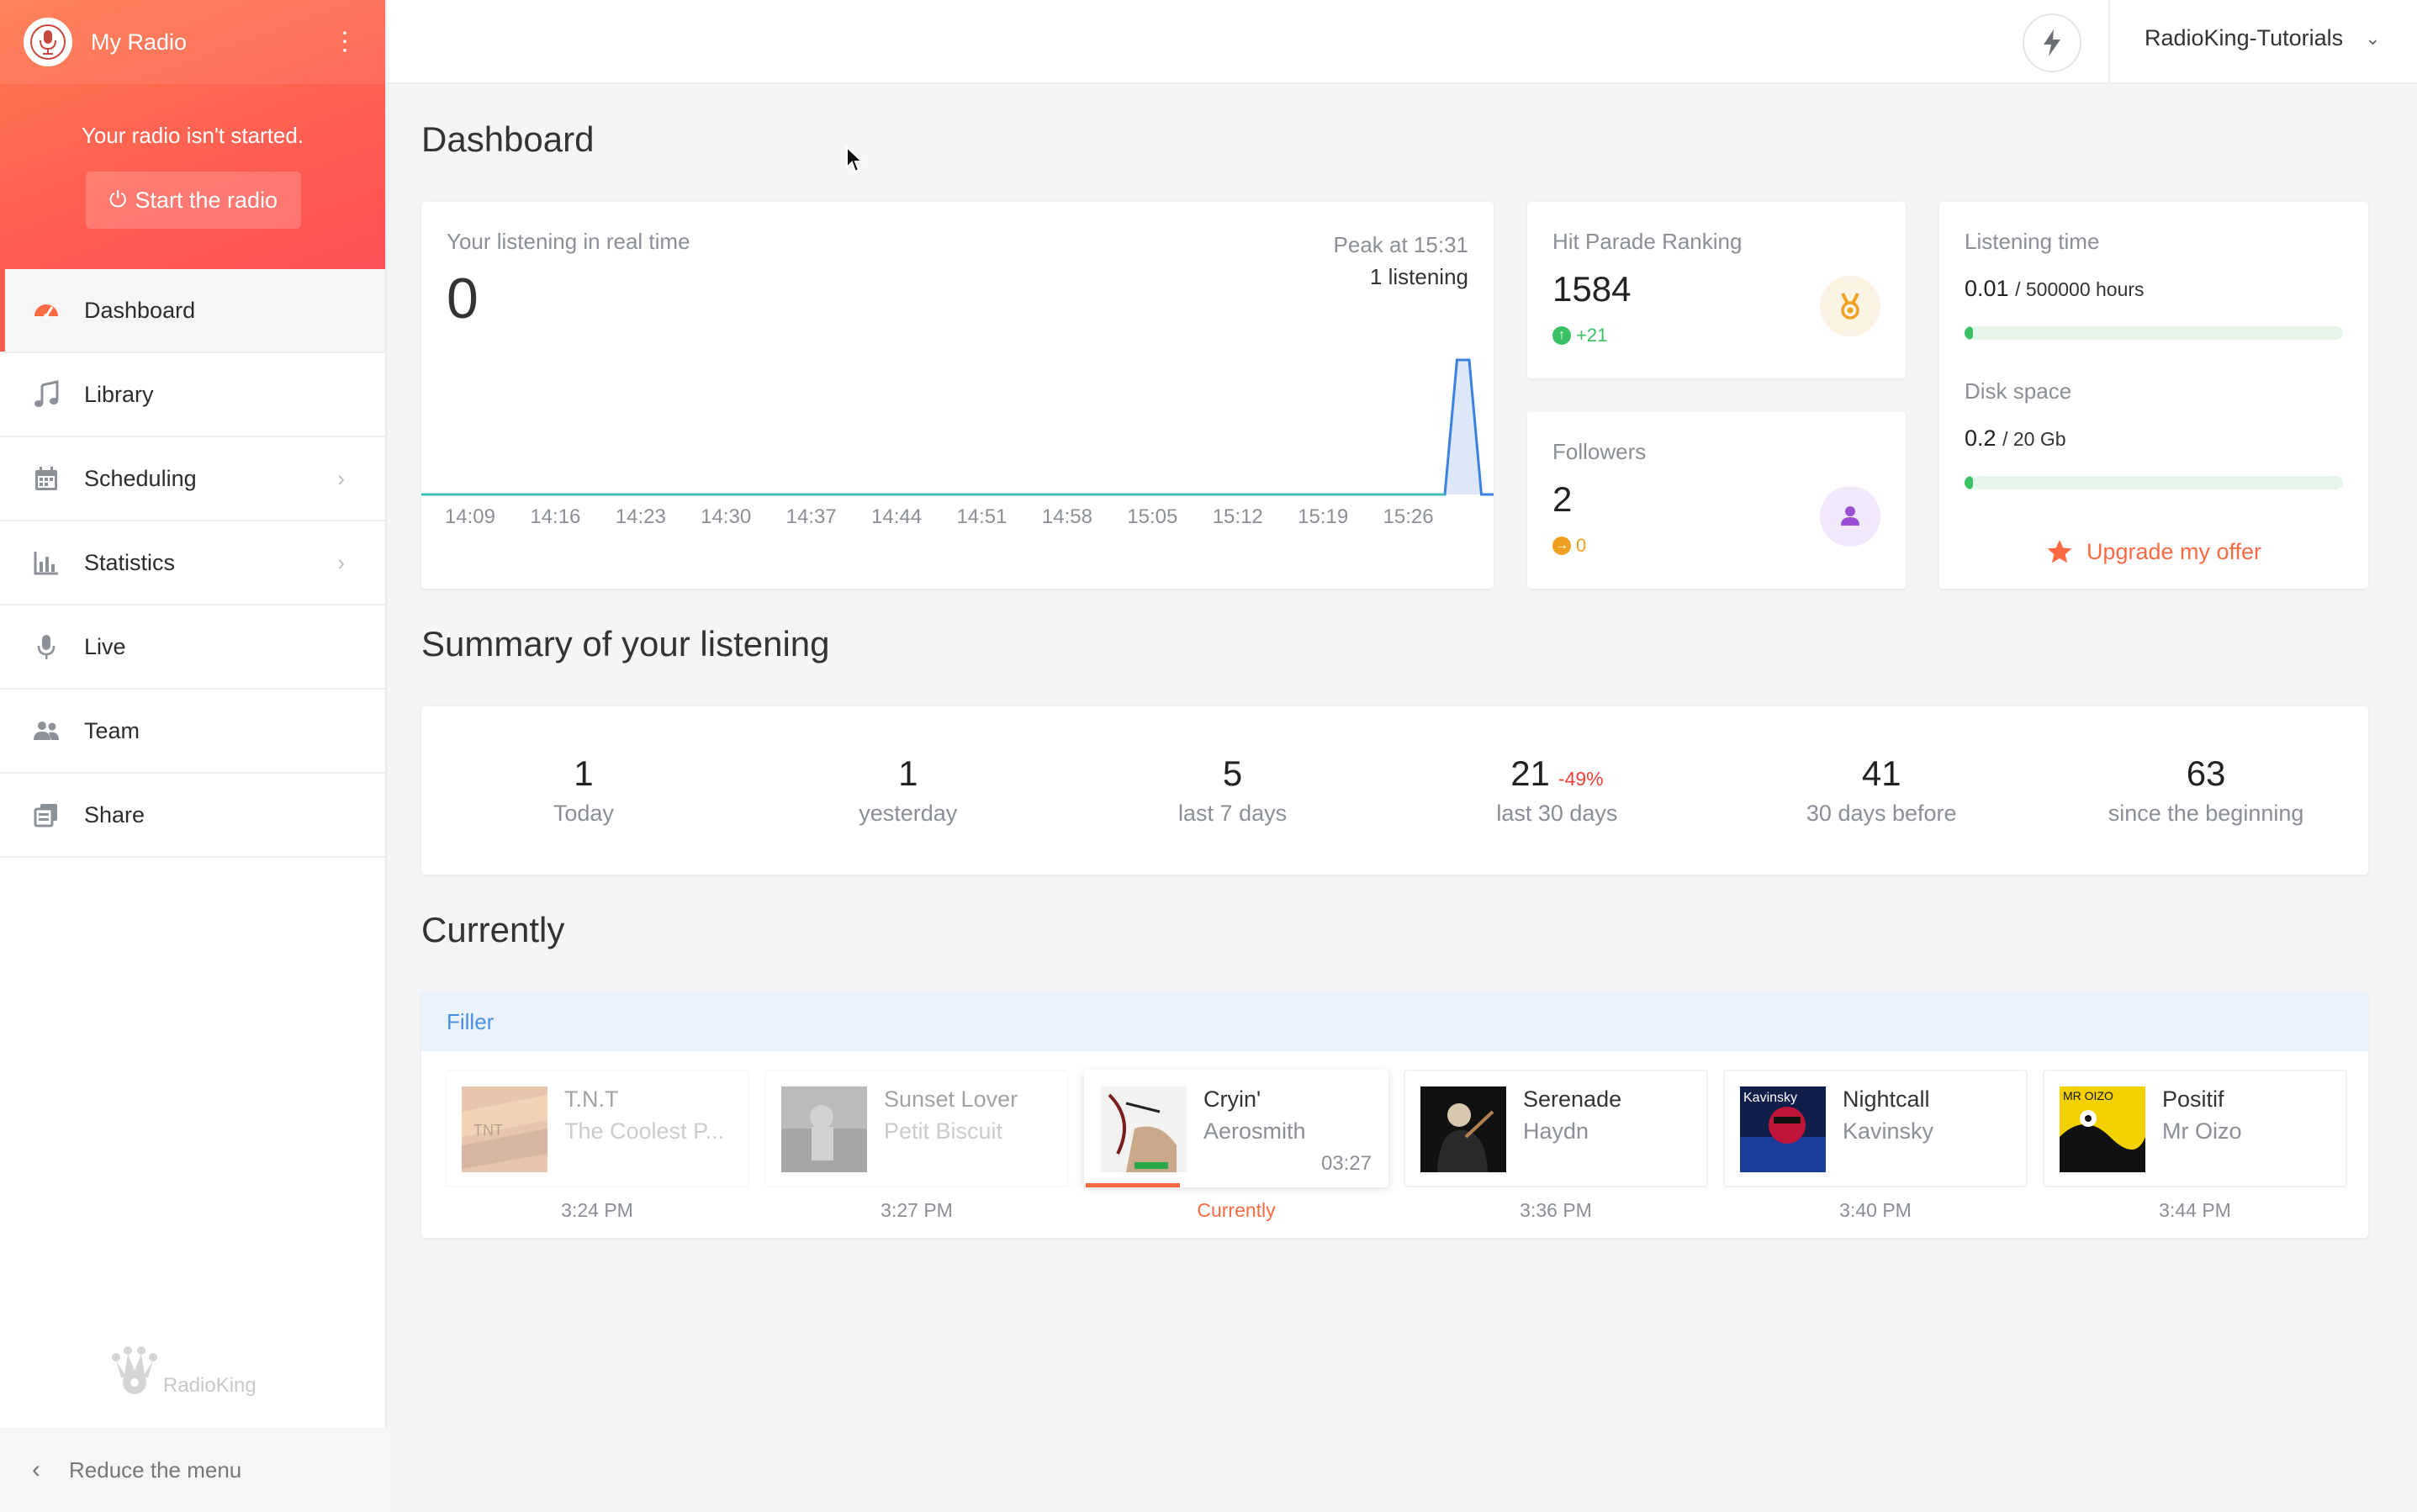 Image resolution: width=2417 pixels, height=1512 pixels. I want to click on logo-text: RadioKing, so click(210, 1385).